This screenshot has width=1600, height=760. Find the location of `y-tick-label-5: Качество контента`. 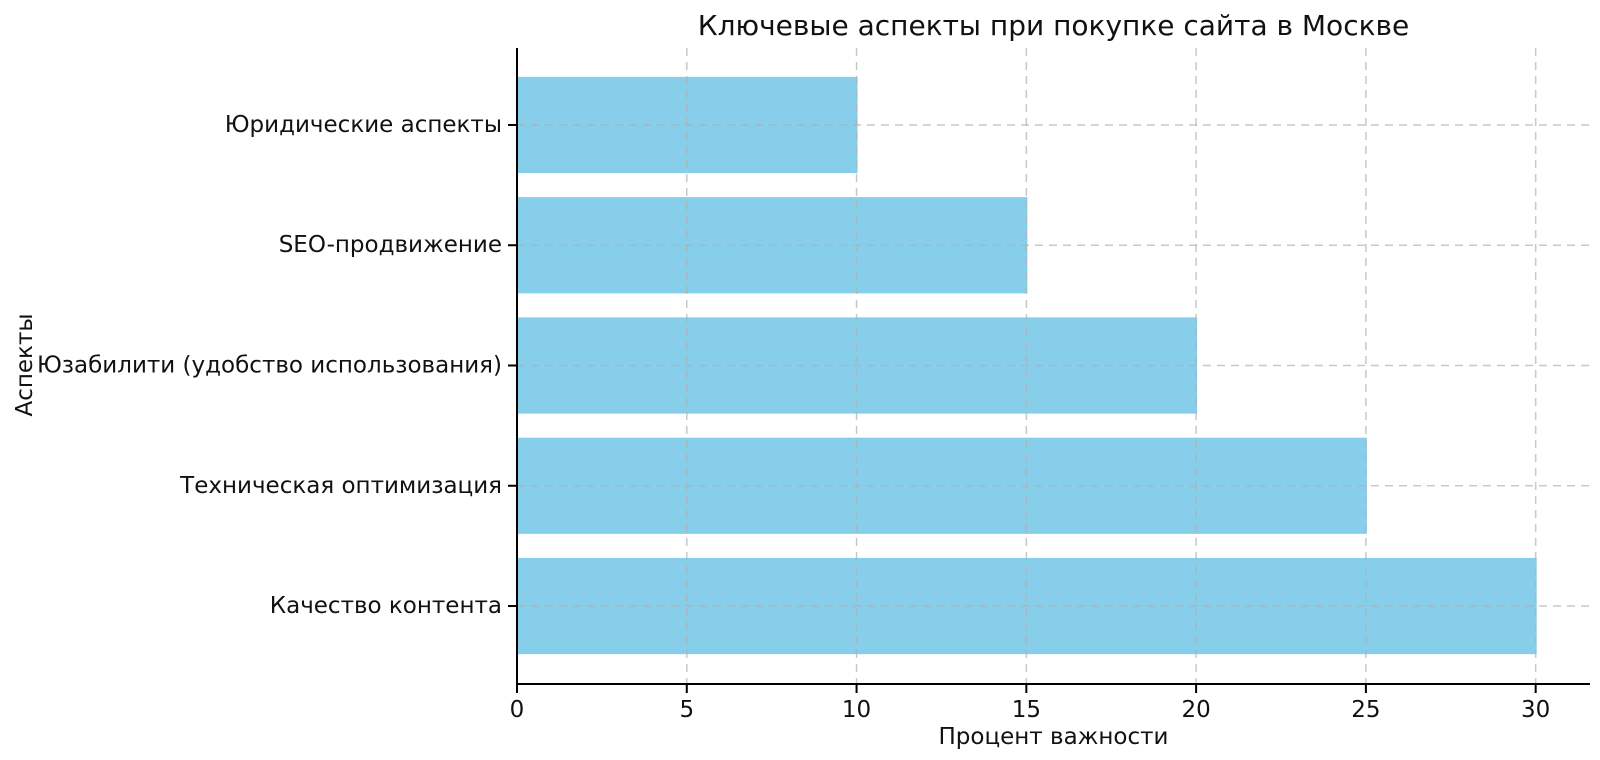

y-tick-label-5: Качество контента is located at coordinates (386, 606).